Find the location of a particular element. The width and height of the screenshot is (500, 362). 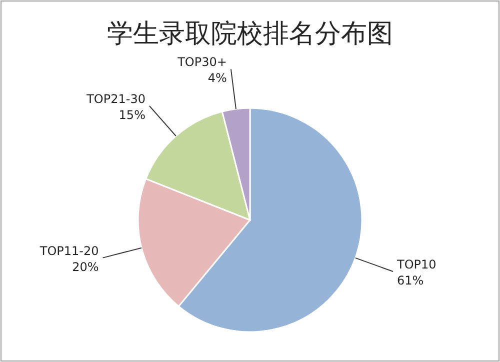

data-label: 61% is located at coordinates (410, 280).